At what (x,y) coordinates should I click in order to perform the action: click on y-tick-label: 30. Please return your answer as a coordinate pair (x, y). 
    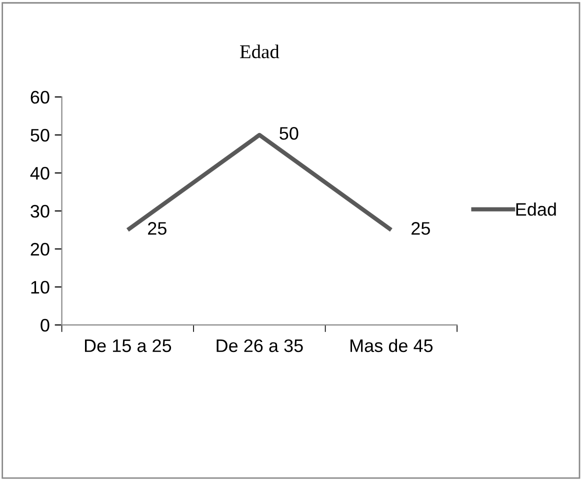
    Looking at the image, I should click on (40, 211).